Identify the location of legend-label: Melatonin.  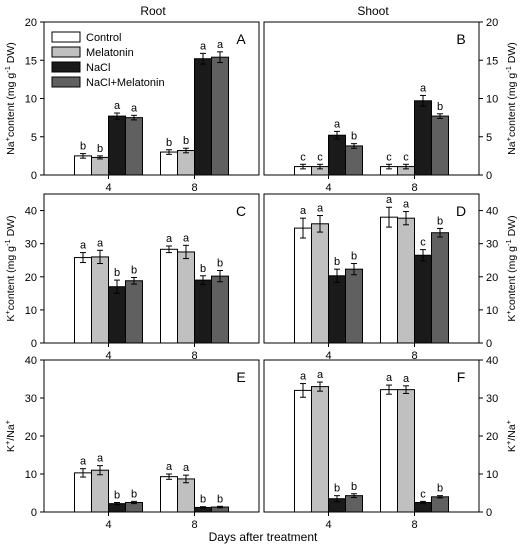
(110, 53).